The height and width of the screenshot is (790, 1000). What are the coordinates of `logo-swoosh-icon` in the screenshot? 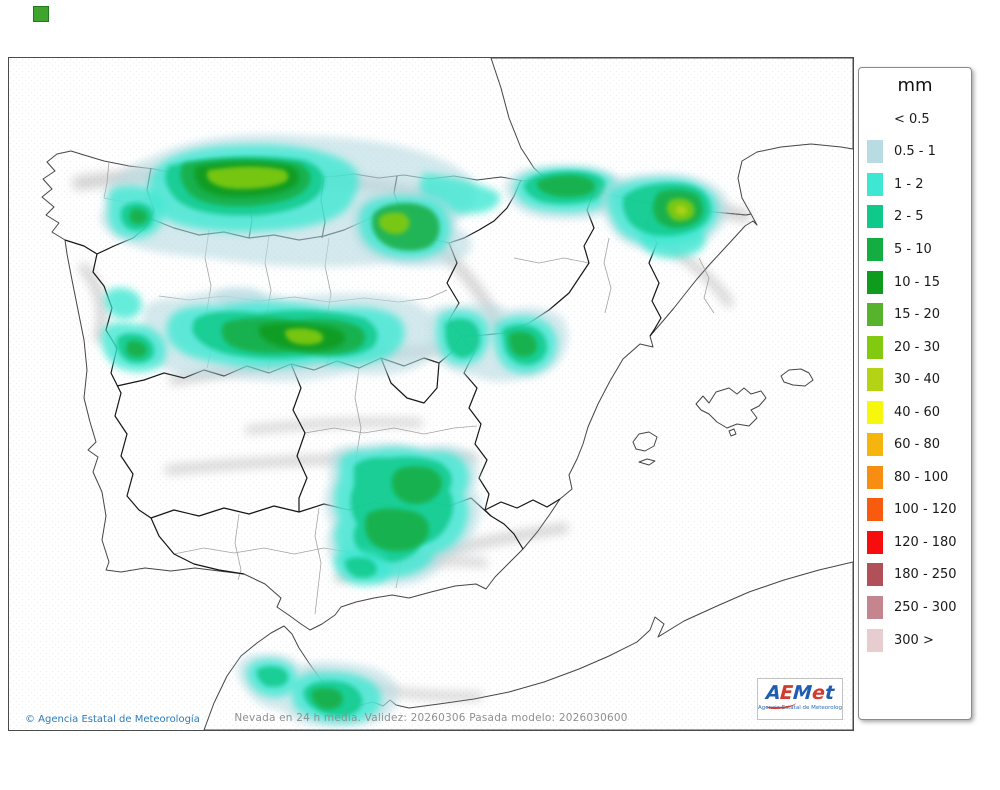 It's located at (781, 704).